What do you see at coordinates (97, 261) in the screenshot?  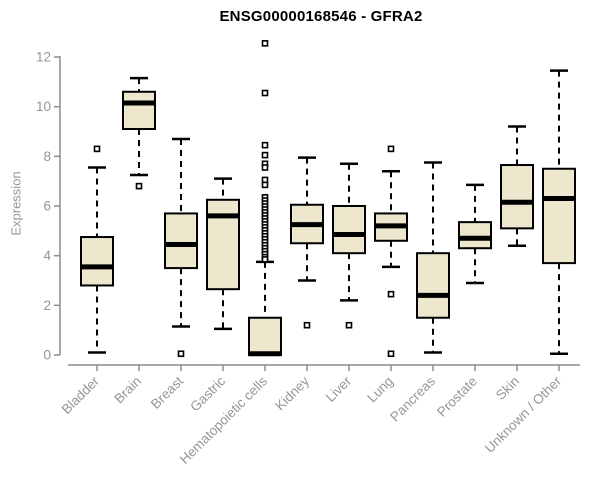 I see `box-bladder` at bounding box center [97, 261].